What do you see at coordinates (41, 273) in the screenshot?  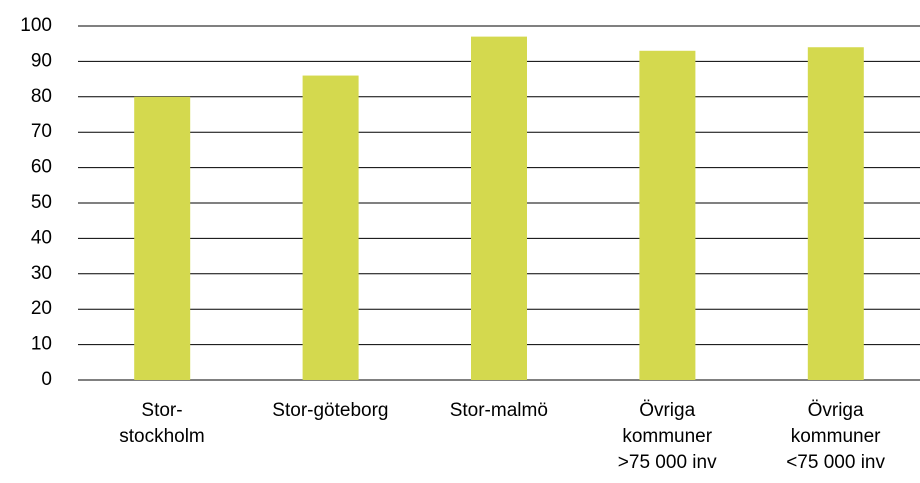 I see `y-tick-label: 30` at bounding box center [41, 273].